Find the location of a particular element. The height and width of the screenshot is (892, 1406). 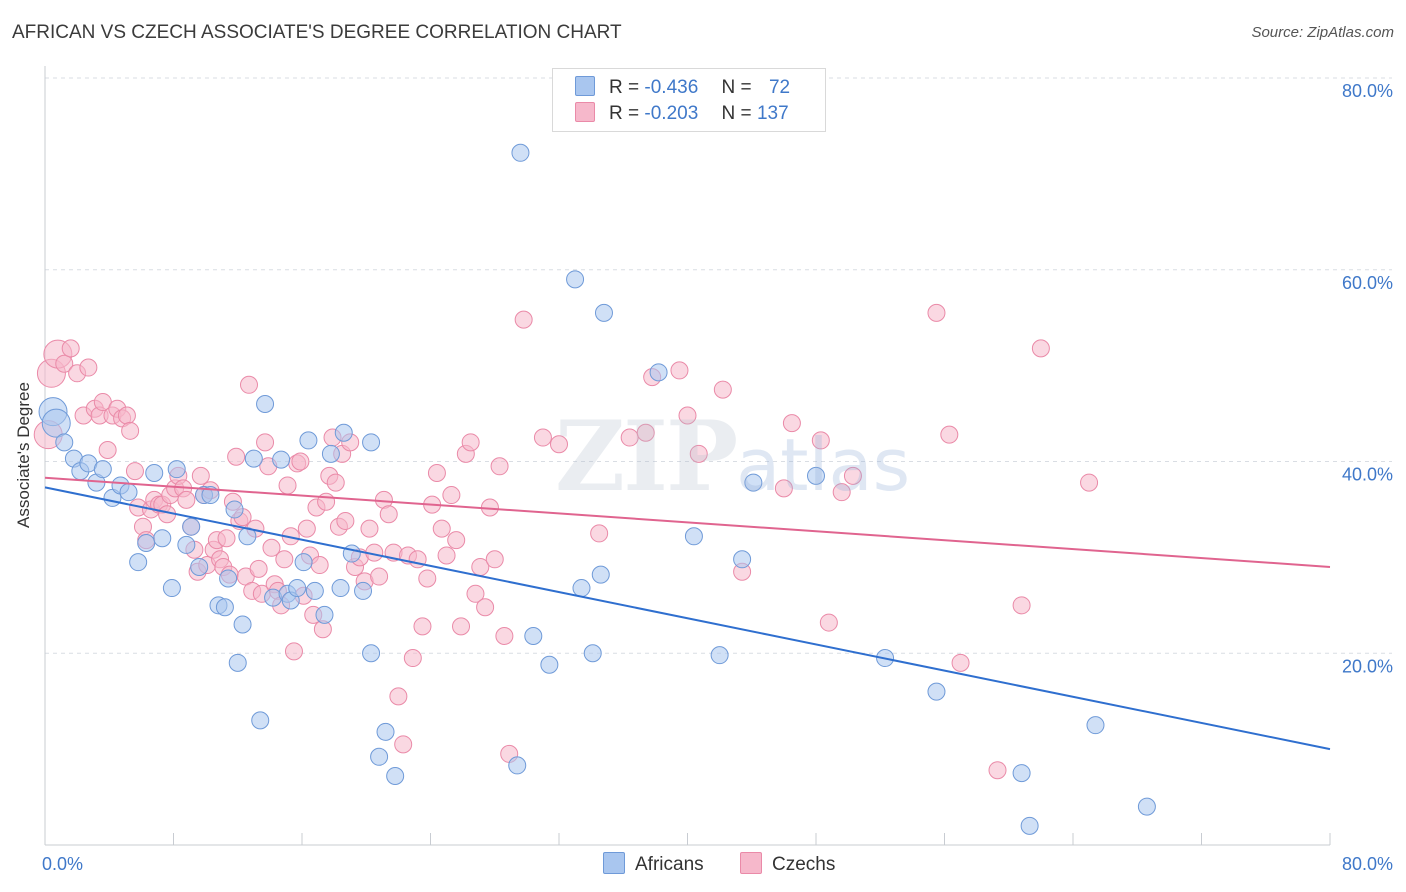

legend-row-czechs: R = -0.203 N = 137 is located at coordinates (682, 114).